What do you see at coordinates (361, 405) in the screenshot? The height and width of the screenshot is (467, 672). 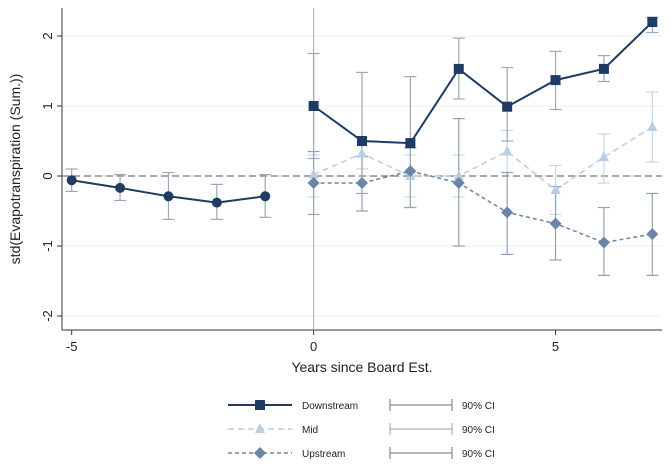 I see `legend-item: Downstream 90% CI` at bounding box center [361, 405].